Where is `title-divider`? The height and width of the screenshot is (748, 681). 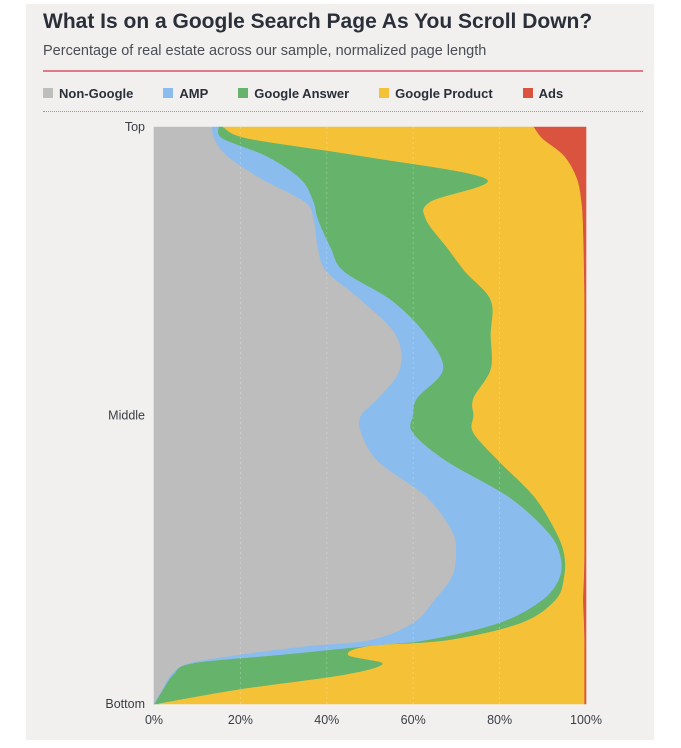 title-divider is located at coordinates (343, 71).